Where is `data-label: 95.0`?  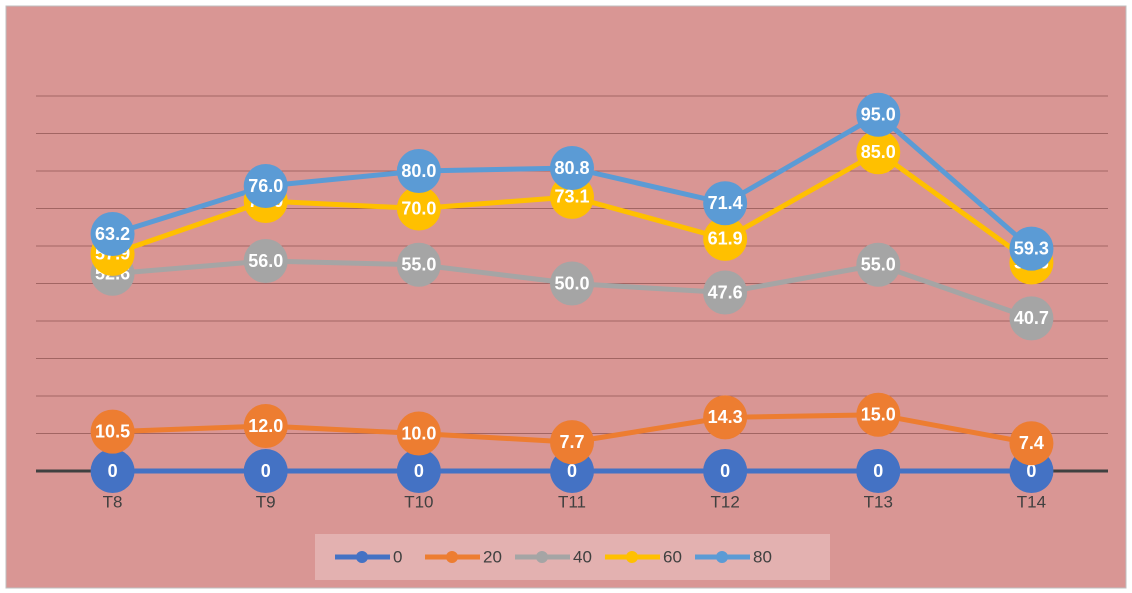 data-label: 95.0 is located at coordinates (878, 115).